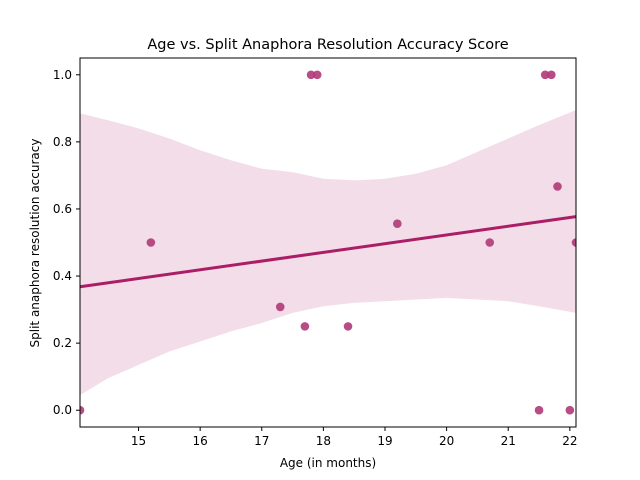 The height and width of the screenshot is (480, 640). Describe the element at coordinates (384, 441) in the screenshot. I see `x-tick-label: 19` at that location.